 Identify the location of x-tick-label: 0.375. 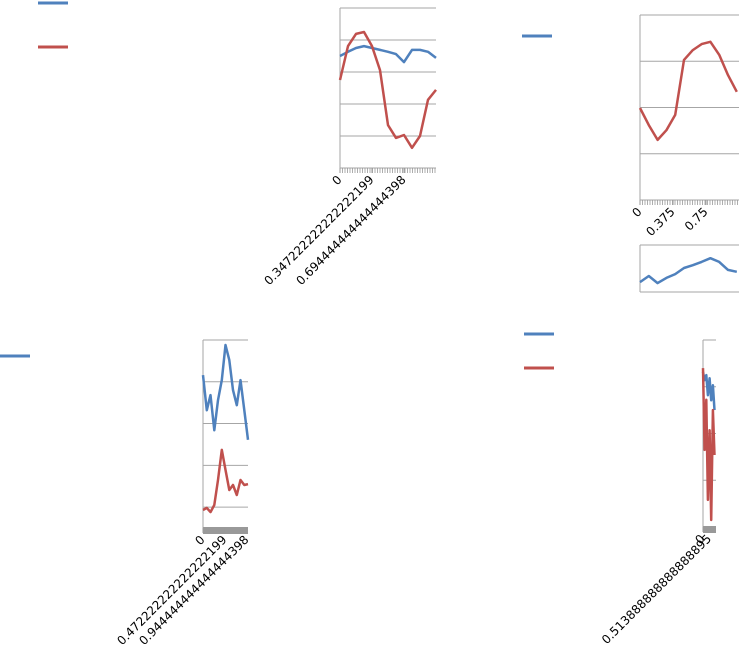
(660, 222).